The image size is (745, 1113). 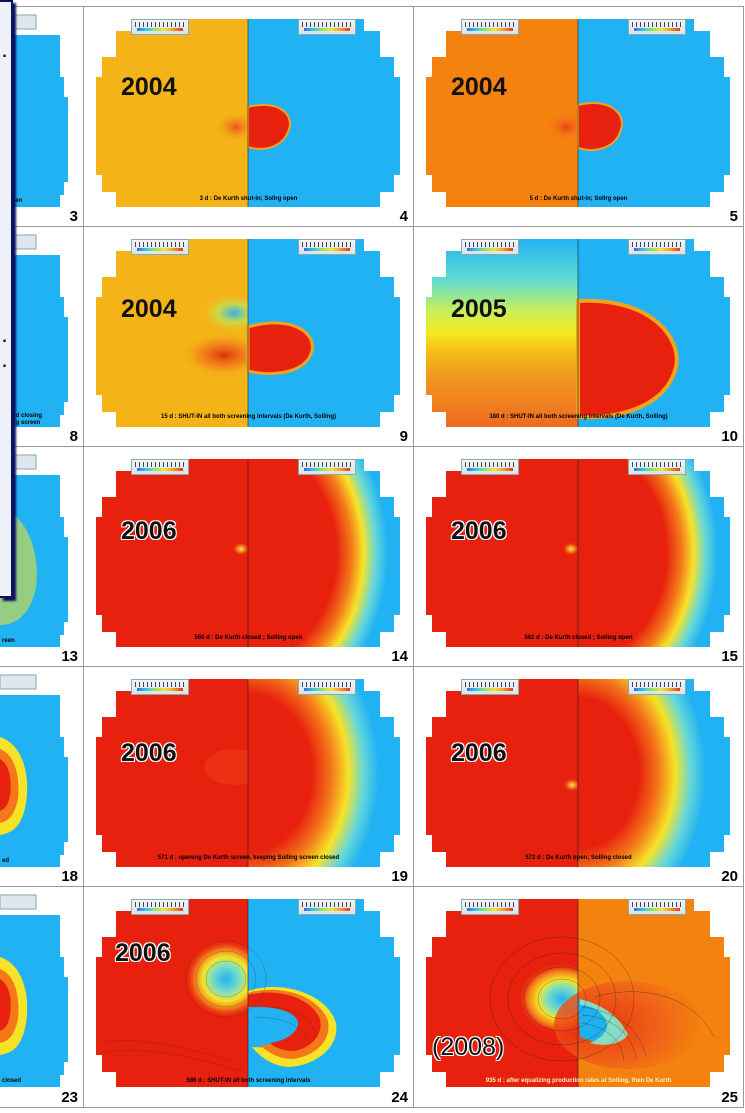 I want to click on slide-number: 24, so click(x=399, y=1097).